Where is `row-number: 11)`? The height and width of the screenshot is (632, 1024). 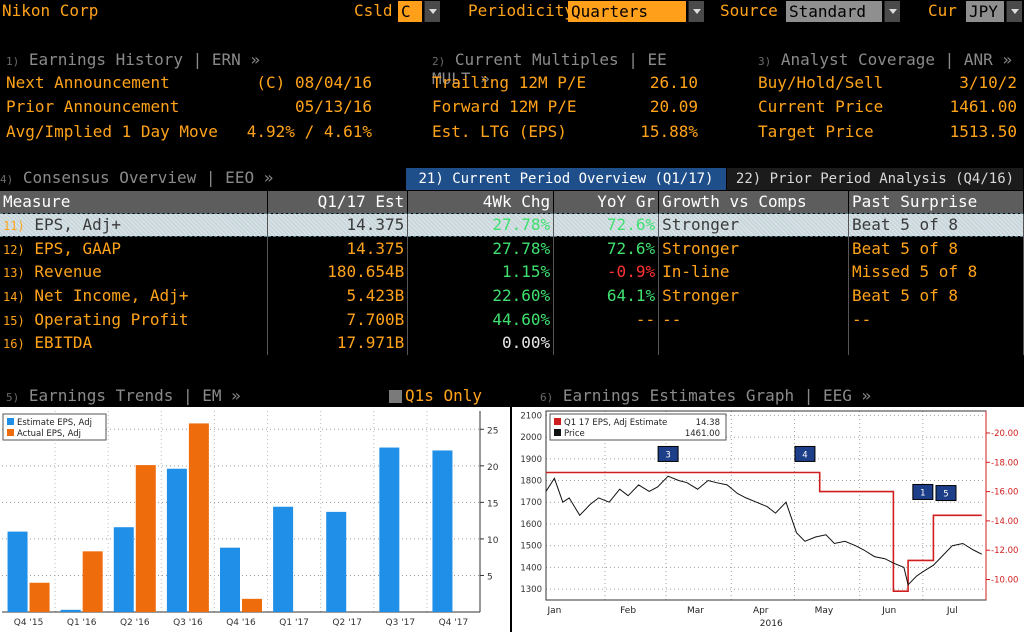
row-number: 11) is located at coordinates (14, 226).